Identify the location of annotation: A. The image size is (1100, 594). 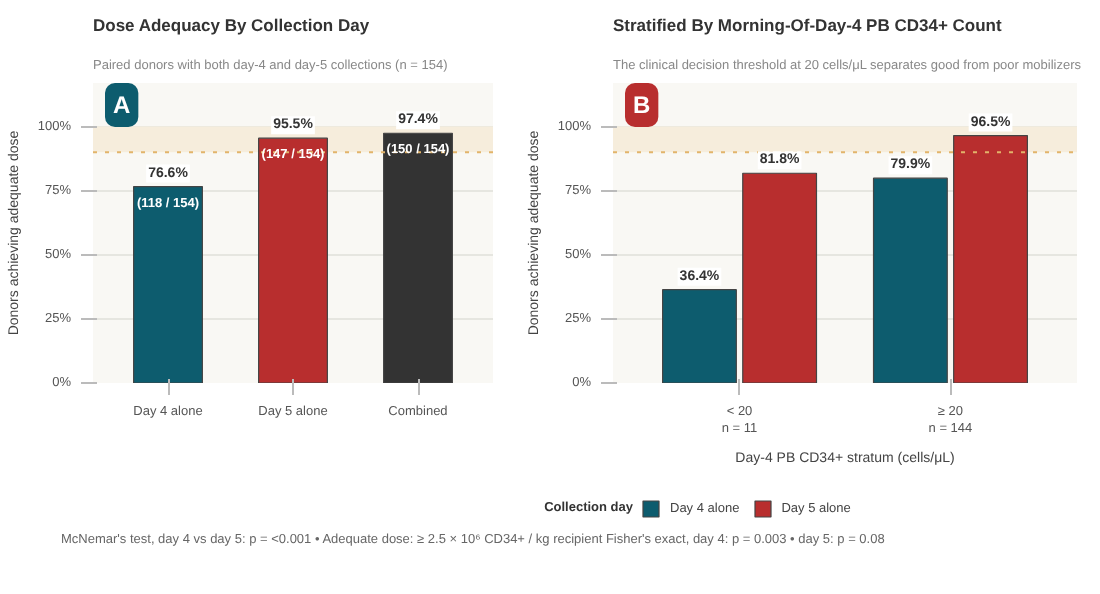
(122, 105).